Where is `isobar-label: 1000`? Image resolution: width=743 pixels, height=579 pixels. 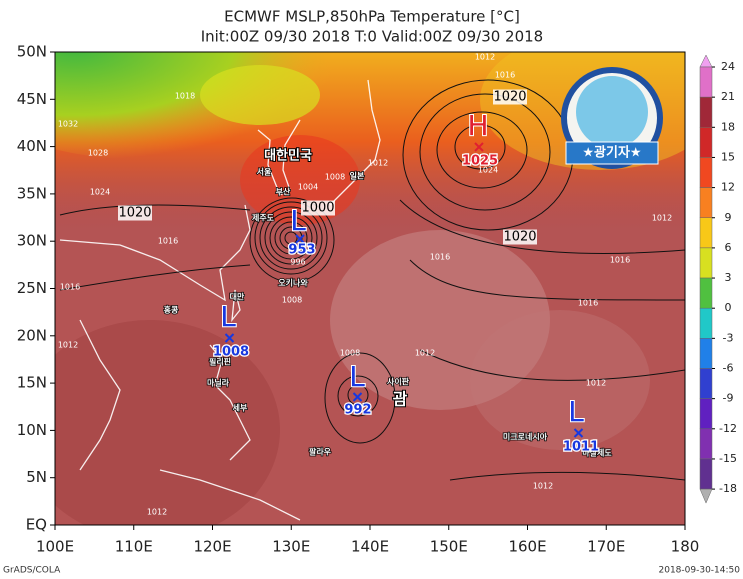
isobar-label: 1000 is located at coordinates (317, 208).